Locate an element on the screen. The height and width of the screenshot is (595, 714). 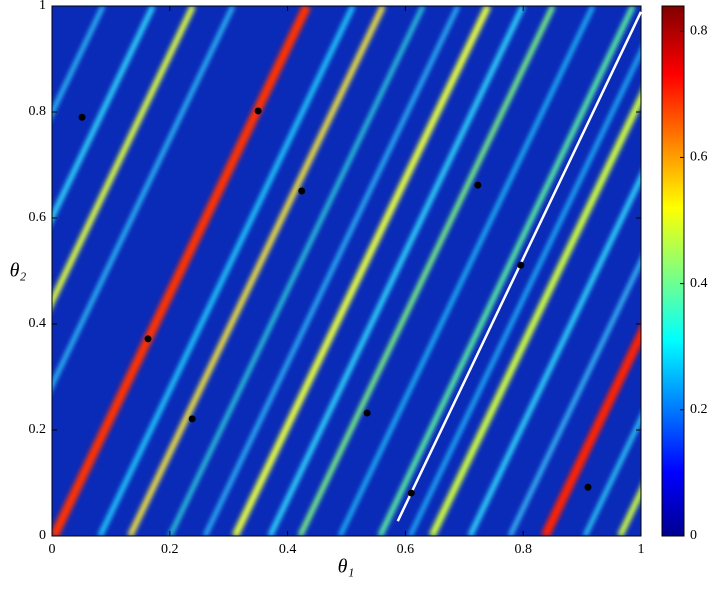
x-tick-label: 0.2 is located at coordinates (170, 549).